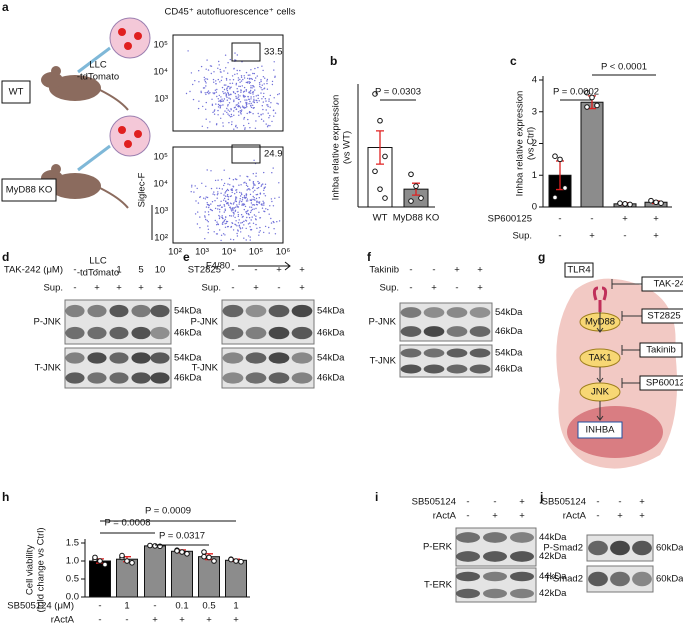 This screenshot has width=683, height=626. I want to click on panel-label: j, so click(541, 497).